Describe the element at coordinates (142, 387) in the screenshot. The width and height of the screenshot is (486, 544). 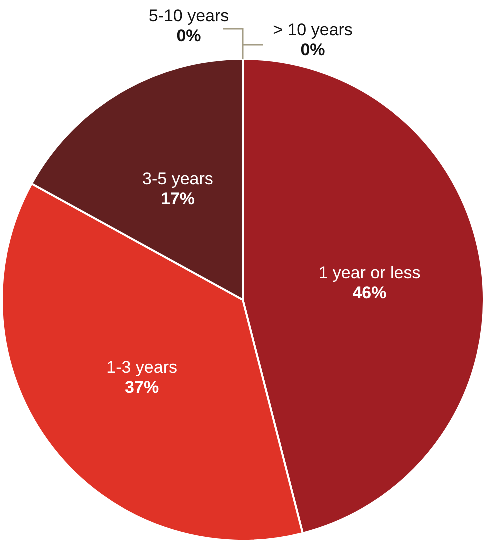
I see `data-label: 37%` at that location.